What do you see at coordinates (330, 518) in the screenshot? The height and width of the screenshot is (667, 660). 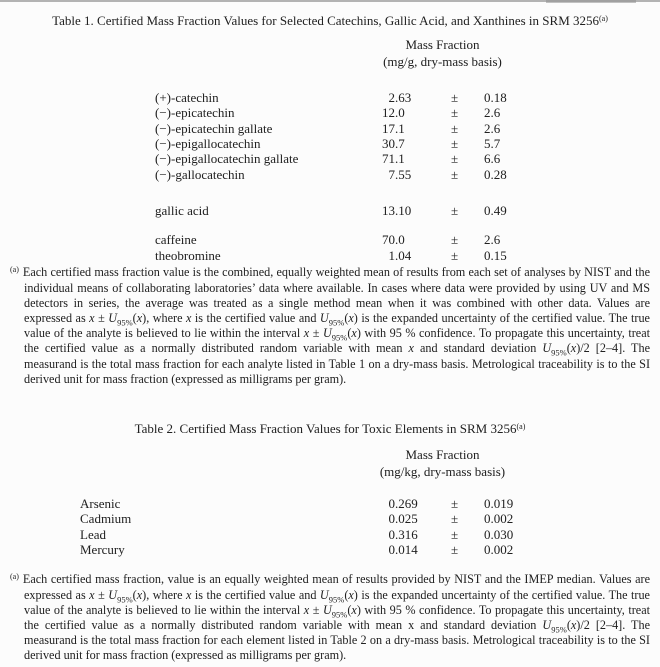 I see `table-row: Cadmium 0 .025 ± 0.002` at bounding box center [330, 518].